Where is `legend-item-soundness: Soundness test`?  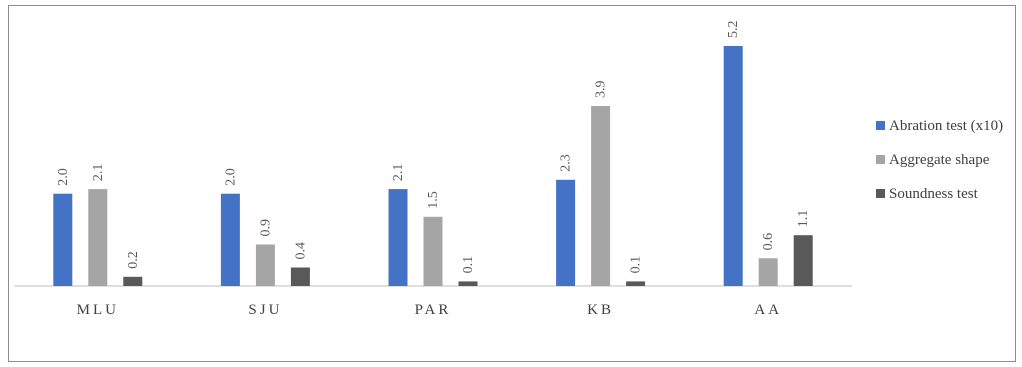 legend-item-soundness: Soundness test is located at coordinates (946, 194).